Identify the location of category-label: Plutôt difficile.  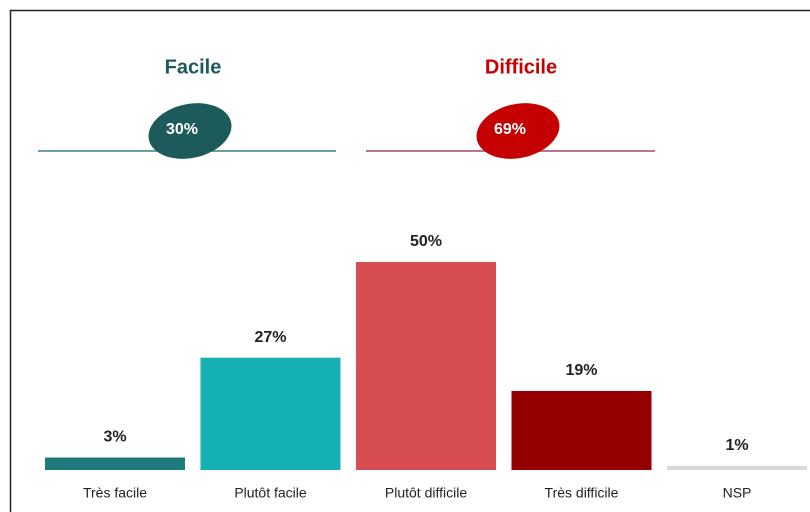
(426, 493).